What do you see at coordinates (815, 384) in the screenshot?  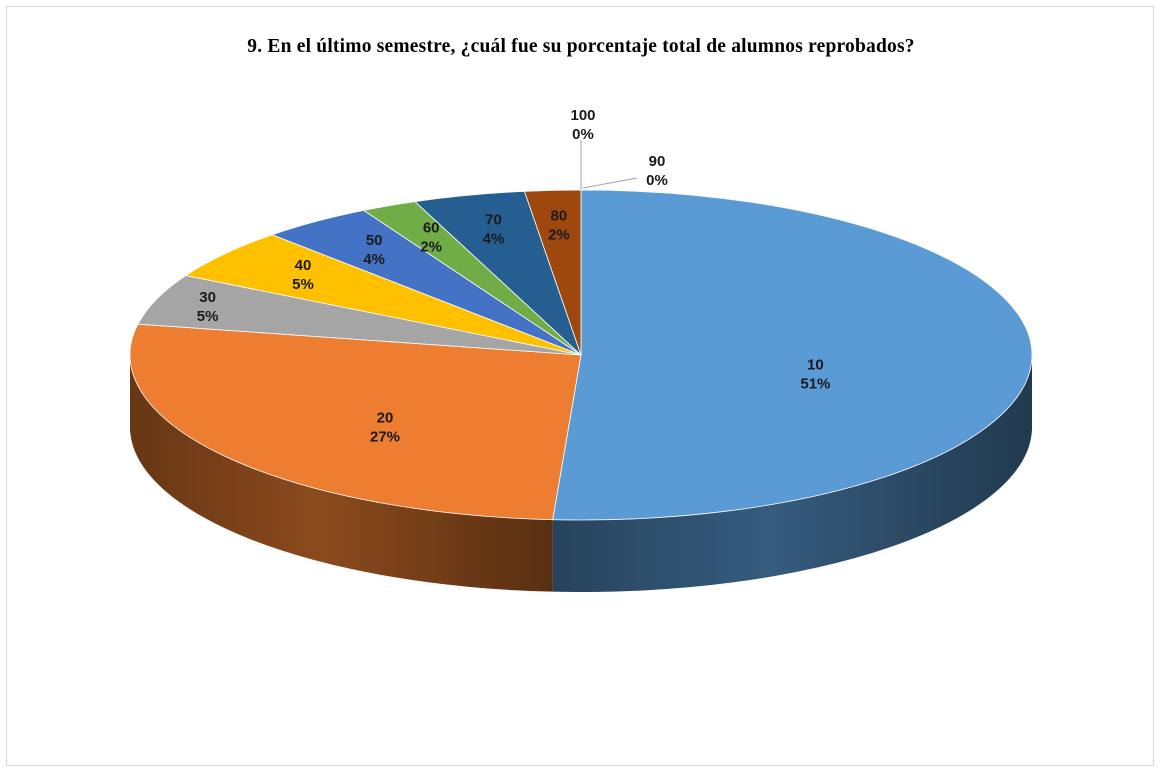 I see `data-label-percent: 51%` at bounding box center [815, 384].